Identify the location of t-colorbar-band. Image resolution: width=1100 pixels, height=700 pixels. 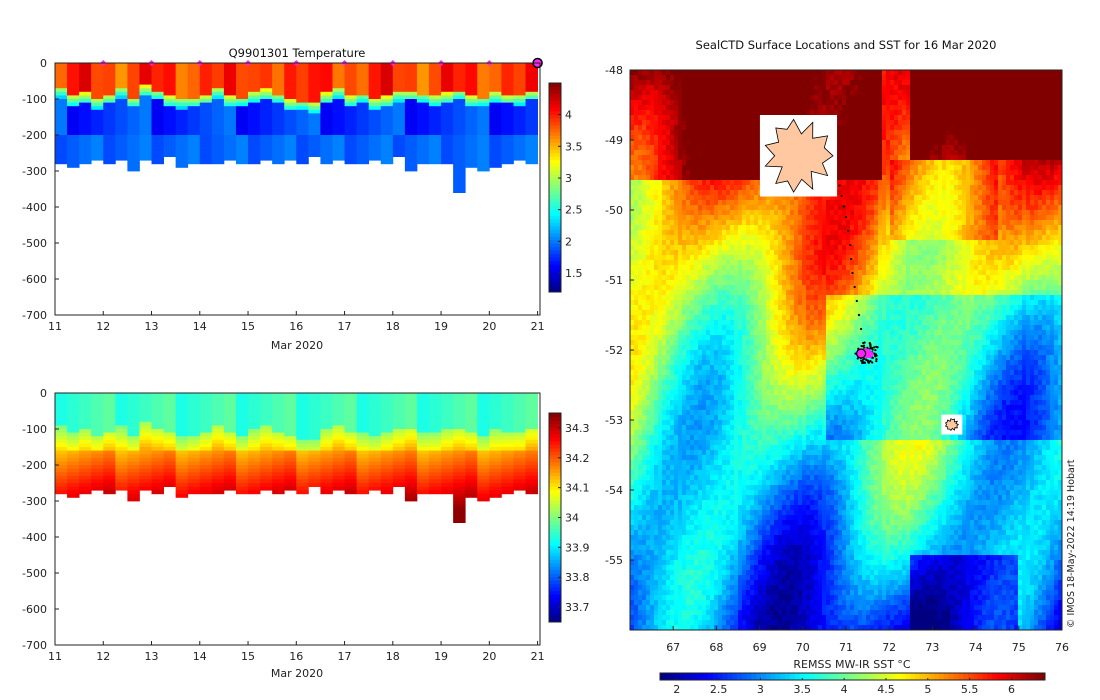
(555, 147).